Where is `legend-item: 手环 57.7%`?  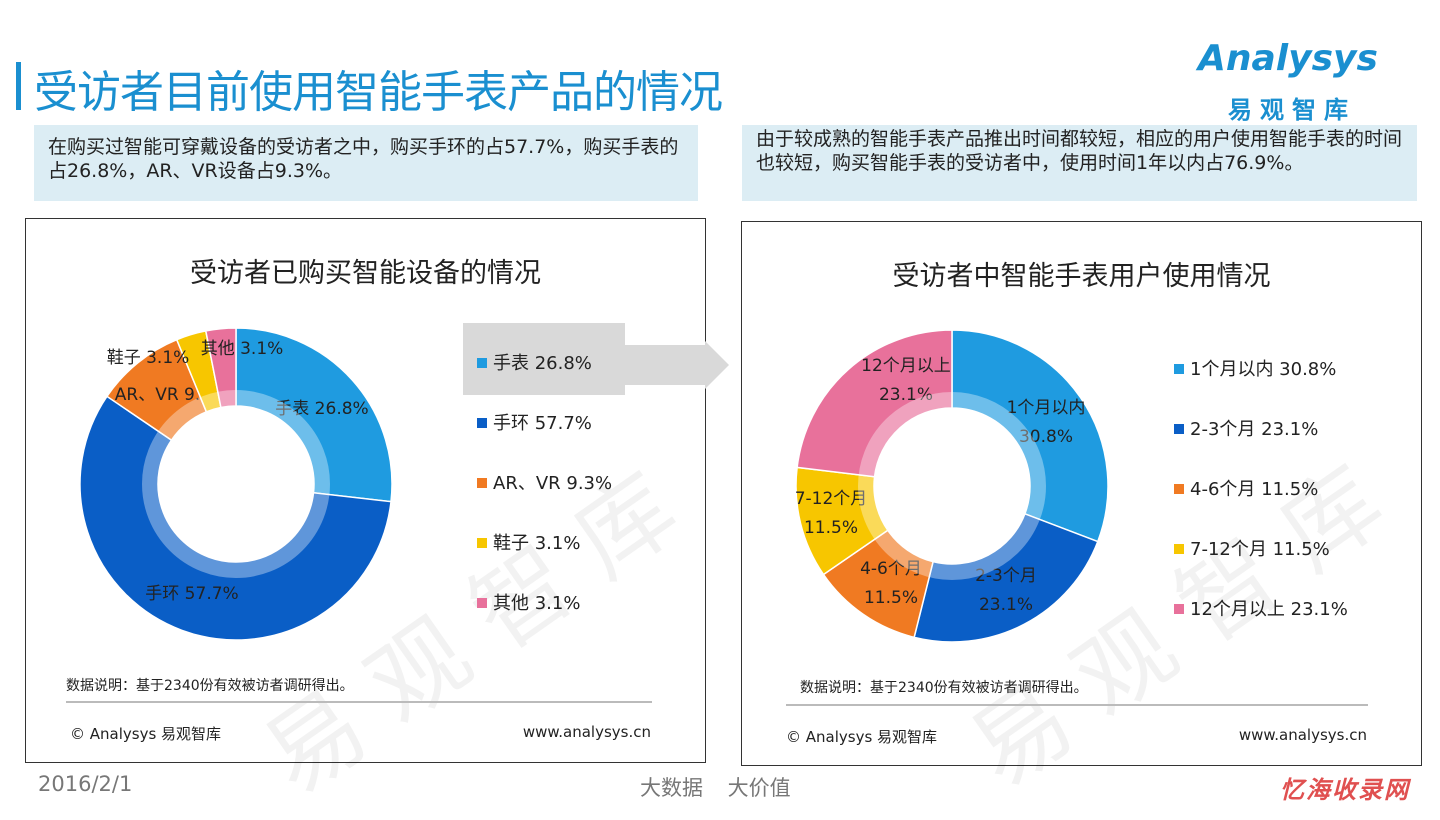 legend-item: 手环 57.7% is located at coordinates (534, 422).